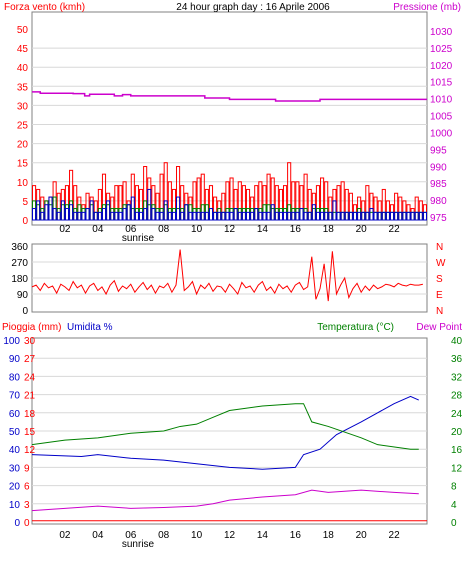 The height and width of the screenshot is (561, 465). What do you see at coordinates (227, 275) in the screenshot?
I see `wind-direction-line` at bounding box center [227, 275].